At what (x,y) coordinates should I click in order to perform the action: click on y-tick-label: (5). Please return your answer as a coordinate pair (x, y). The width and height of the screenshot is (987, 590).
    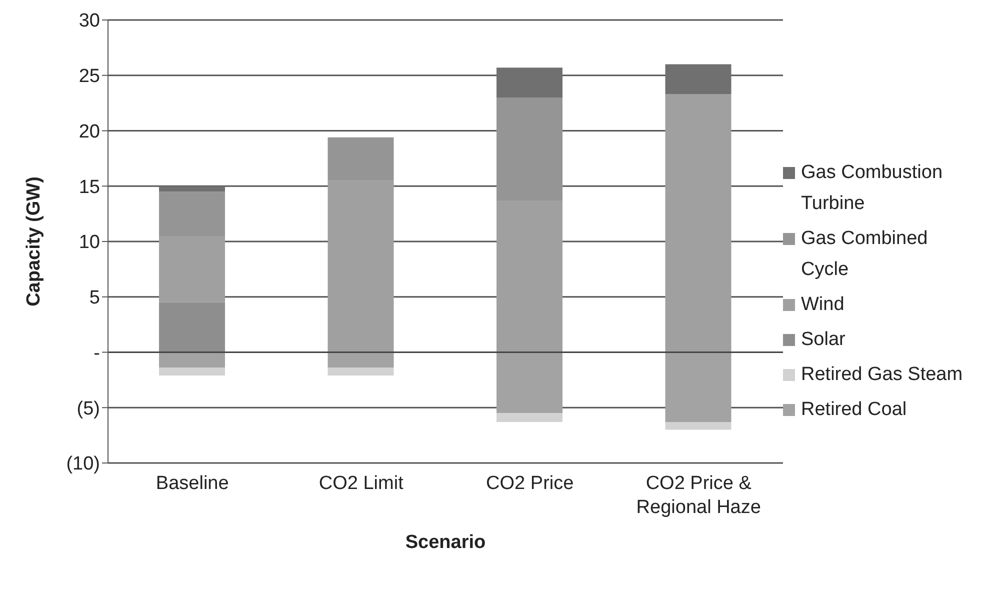
    Looking at the image, I should click on (88, 409).